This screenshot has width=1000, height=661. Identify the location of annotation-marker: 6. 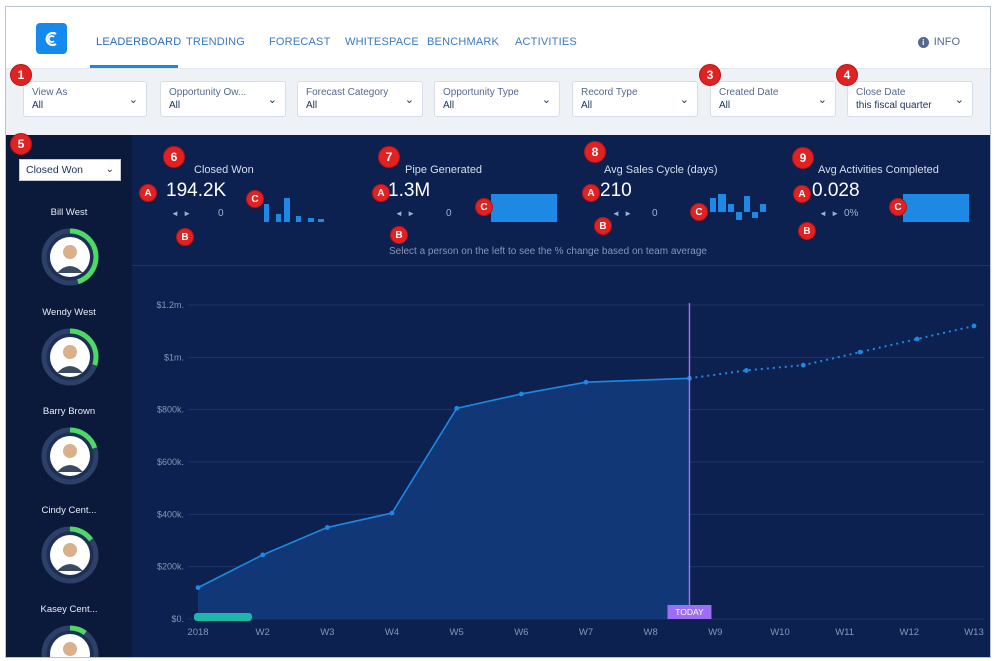
(174, 157).